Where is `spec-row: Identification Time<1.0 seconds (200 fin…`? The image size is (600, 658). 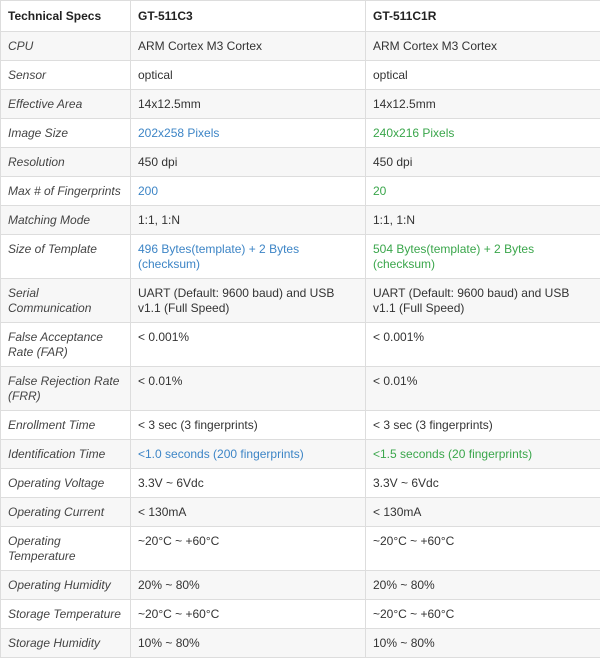
spec-row: Identification Time<1.0 seconds (200 fin… is located at coordinates (300, 454).